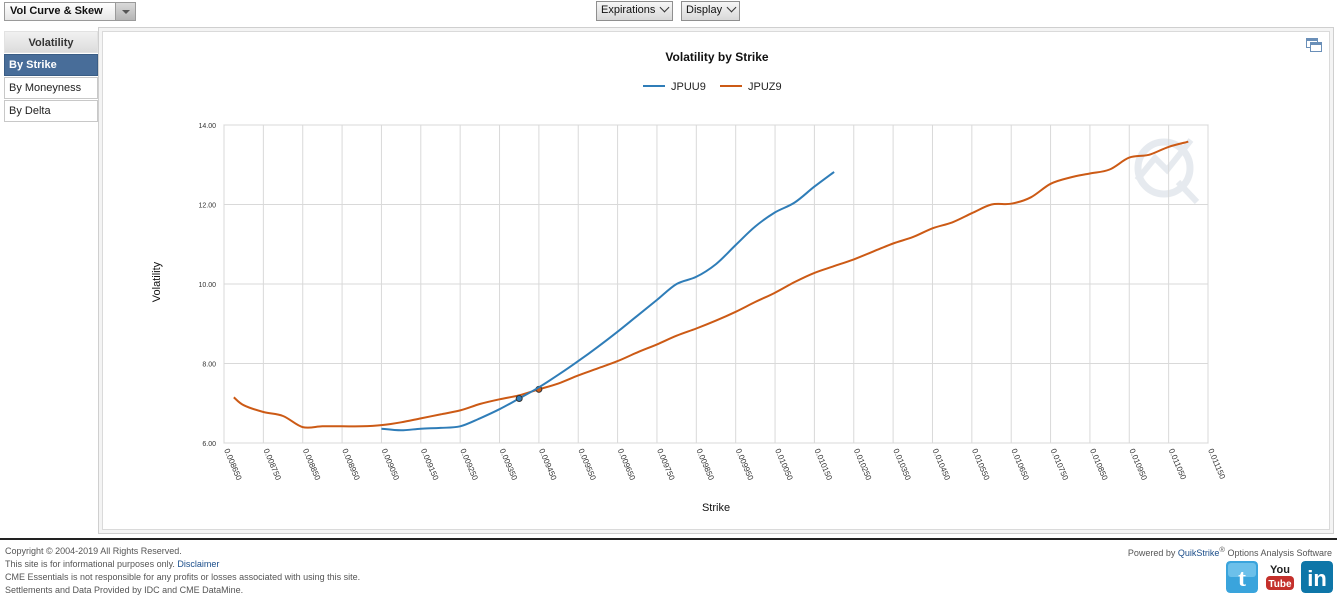 The height and width of the screenshot is (603, 1337). I want to click on x-tick-label: 0.009250, so click(469, 464).